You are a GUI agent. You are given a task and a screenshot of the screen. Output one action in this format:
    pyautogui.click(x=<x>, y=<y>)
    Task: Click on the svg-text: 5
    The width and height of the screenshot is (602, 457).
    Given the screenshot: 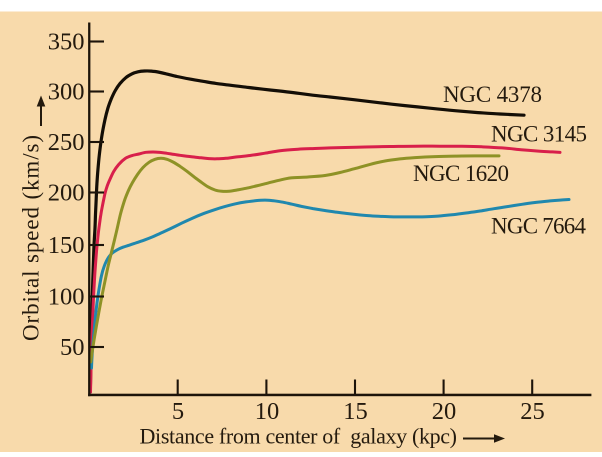 What is the action you would take?
    pyautogui.click(x=178, y=411)
    